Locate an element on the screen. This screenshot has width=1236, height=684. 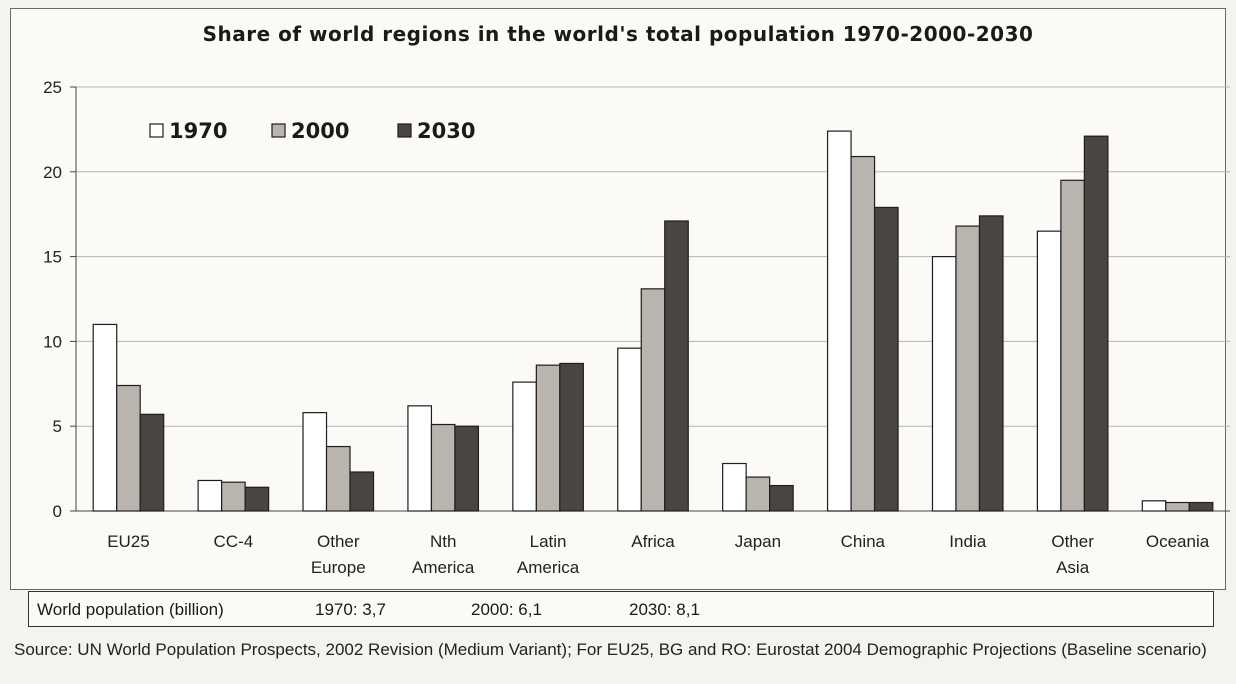
y-tick-label: 0 is located at coordinates (57, 511).